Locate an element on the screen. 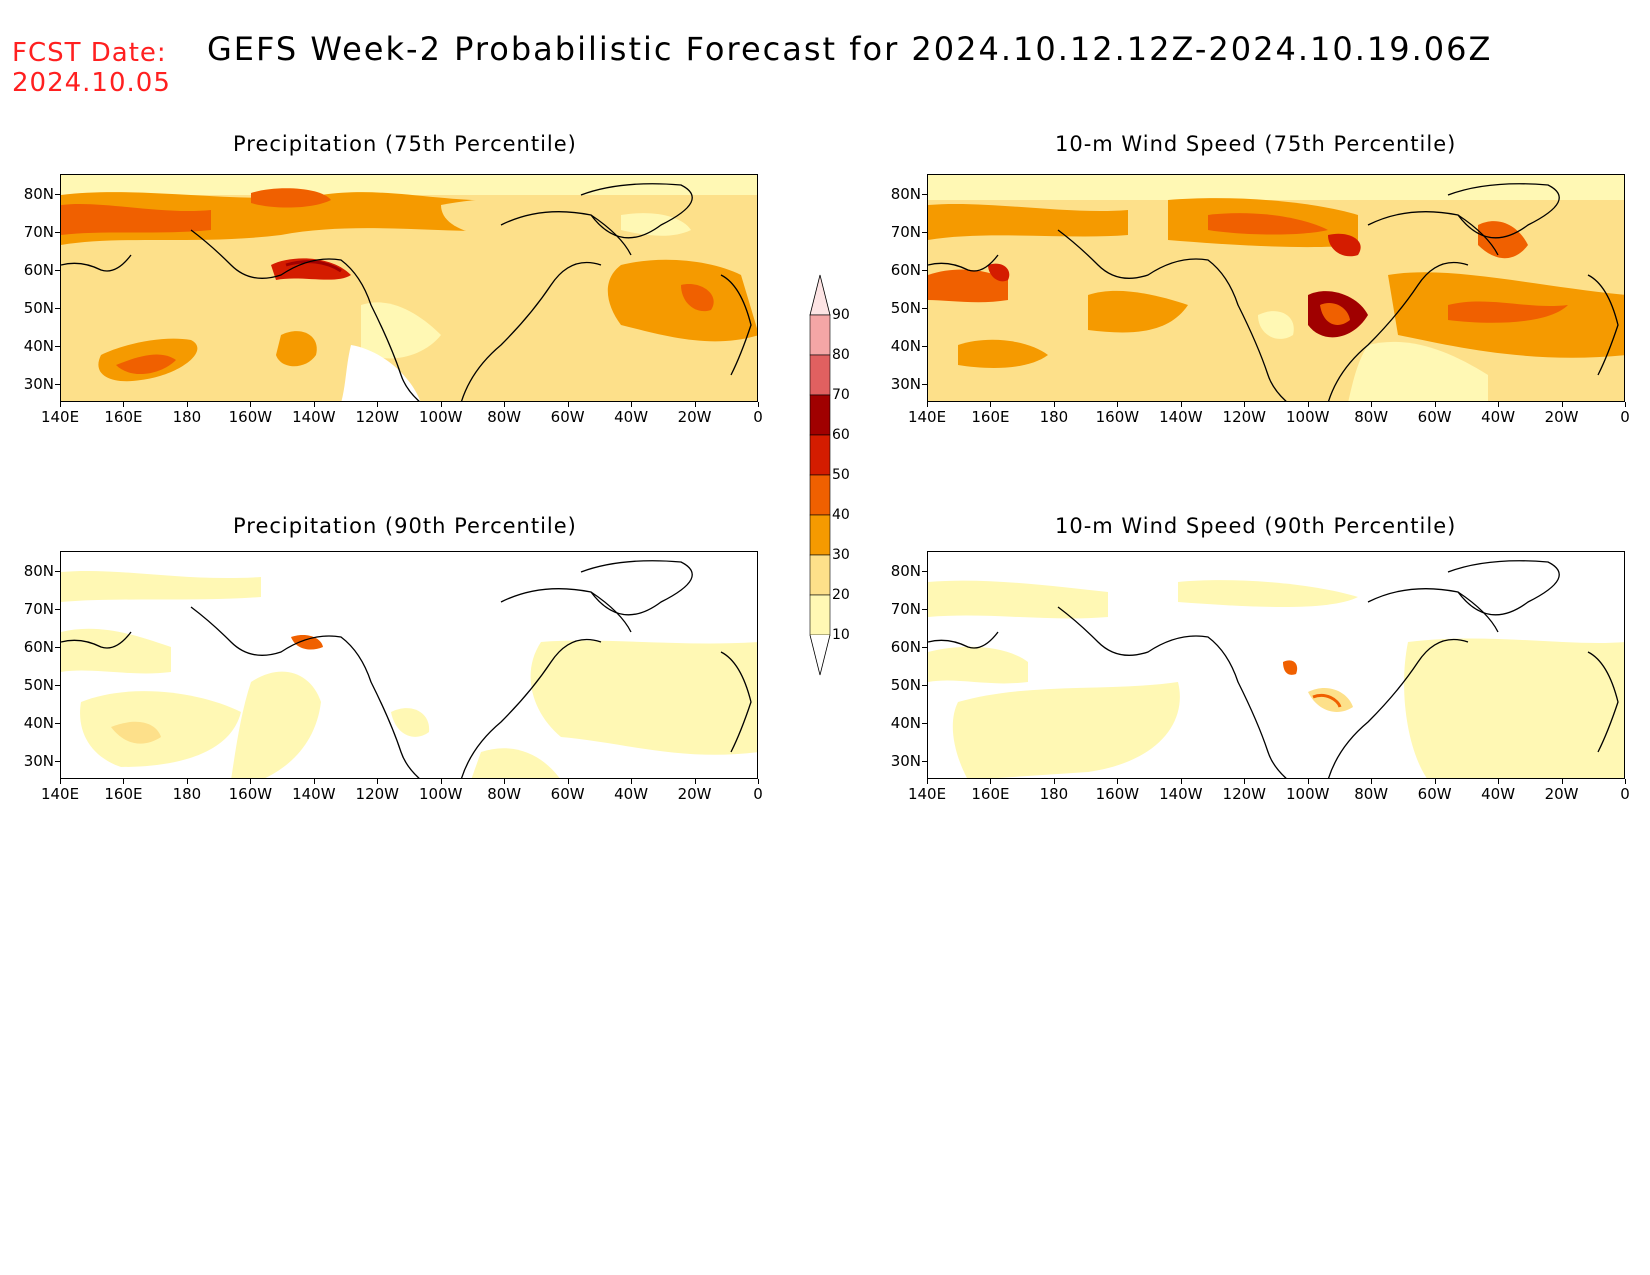 This screenshot has height=1275, width=1650. fcst-date: 2024.10.05 is located at coordinates (91, 83).